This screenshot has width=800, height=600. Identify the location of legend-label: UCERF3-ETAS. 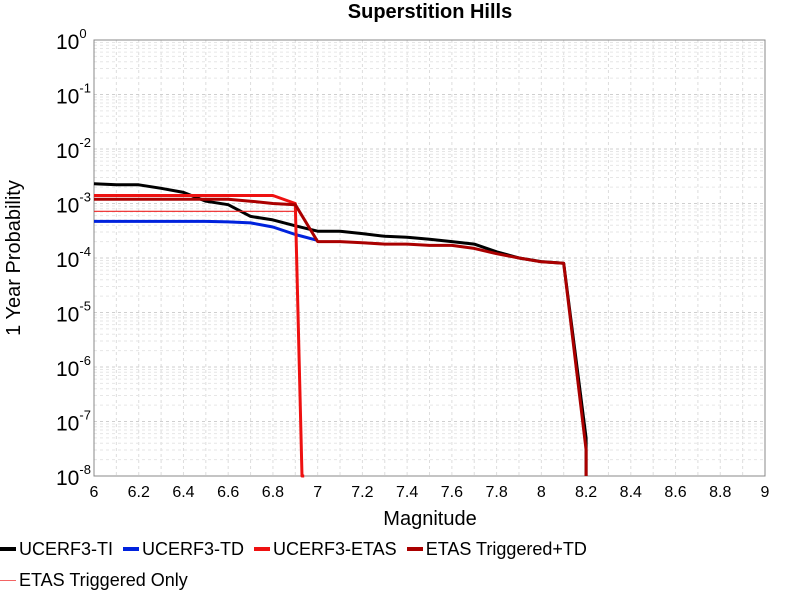
(335, 548).